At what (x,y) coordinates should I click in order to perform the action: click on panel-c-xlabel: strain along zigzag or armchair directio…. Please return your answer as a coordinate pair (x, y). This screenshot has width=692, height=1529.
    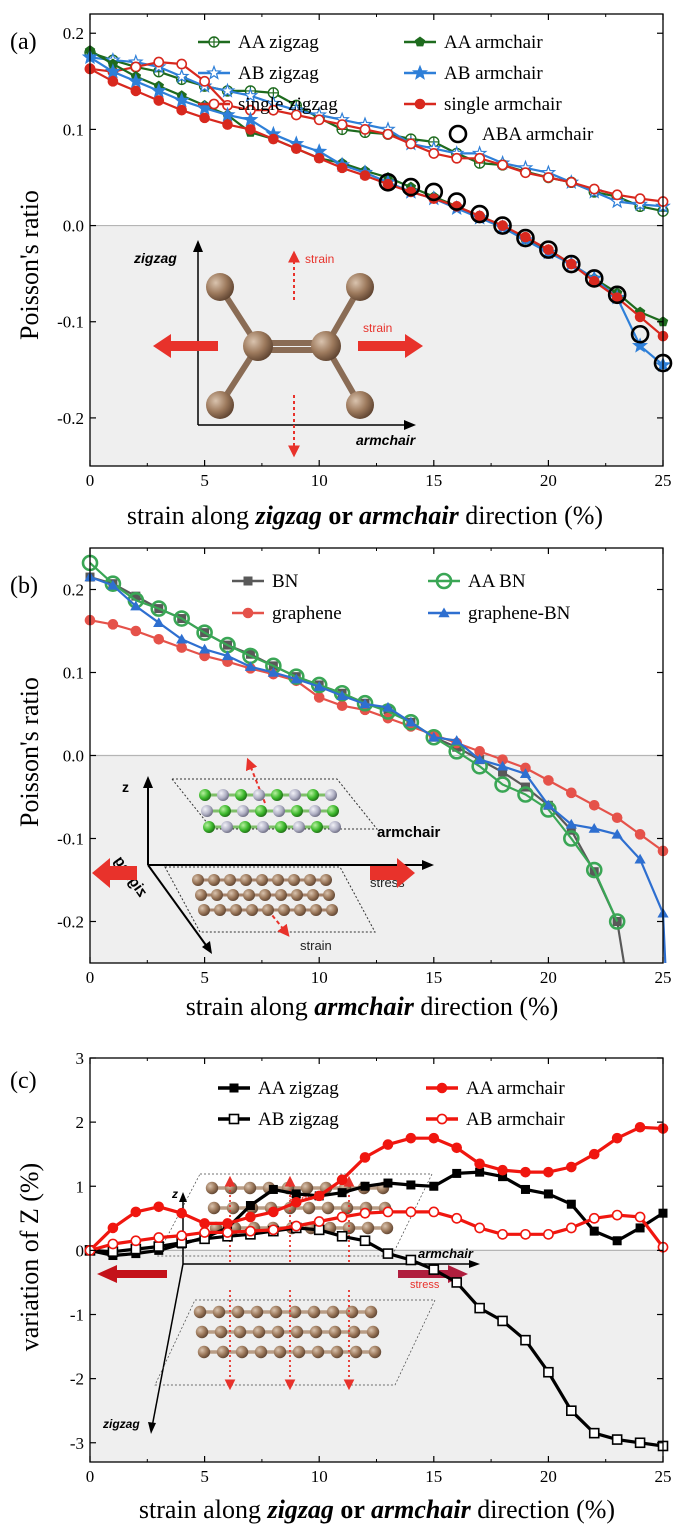
    Looking at the image, I should click on (377, 1509).